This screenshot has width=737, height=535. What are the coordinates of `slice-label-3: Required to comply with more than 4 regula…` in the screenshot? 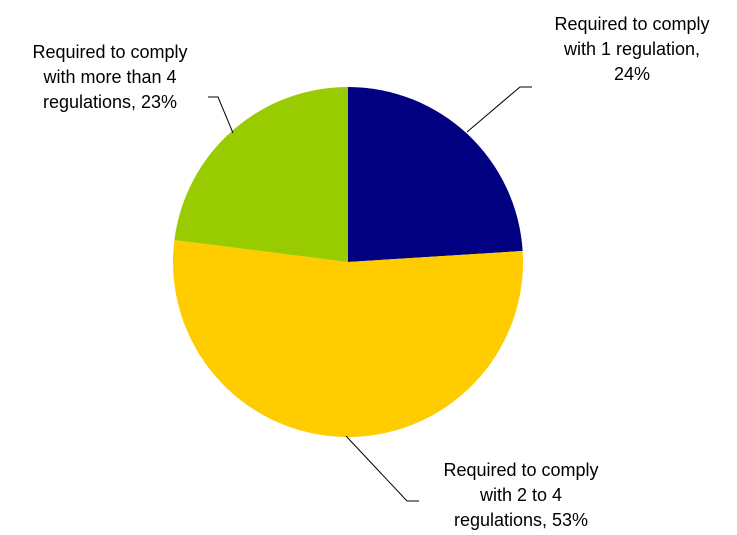 It's located at (109, 77).